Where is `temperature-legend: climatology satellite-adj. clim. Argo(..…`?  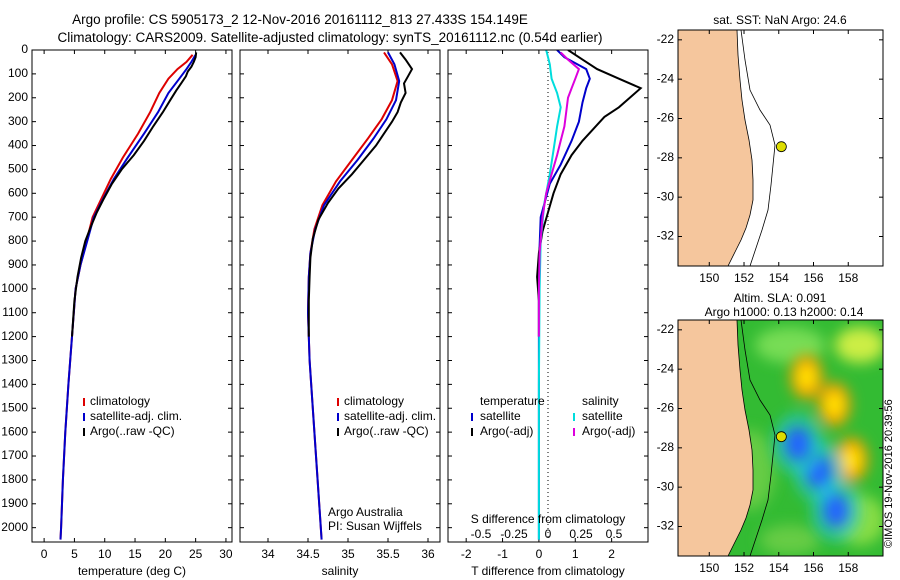
temperature-legend: climatology satellite-adj. clim. Argo(..… is located at coordinates (132, 416).